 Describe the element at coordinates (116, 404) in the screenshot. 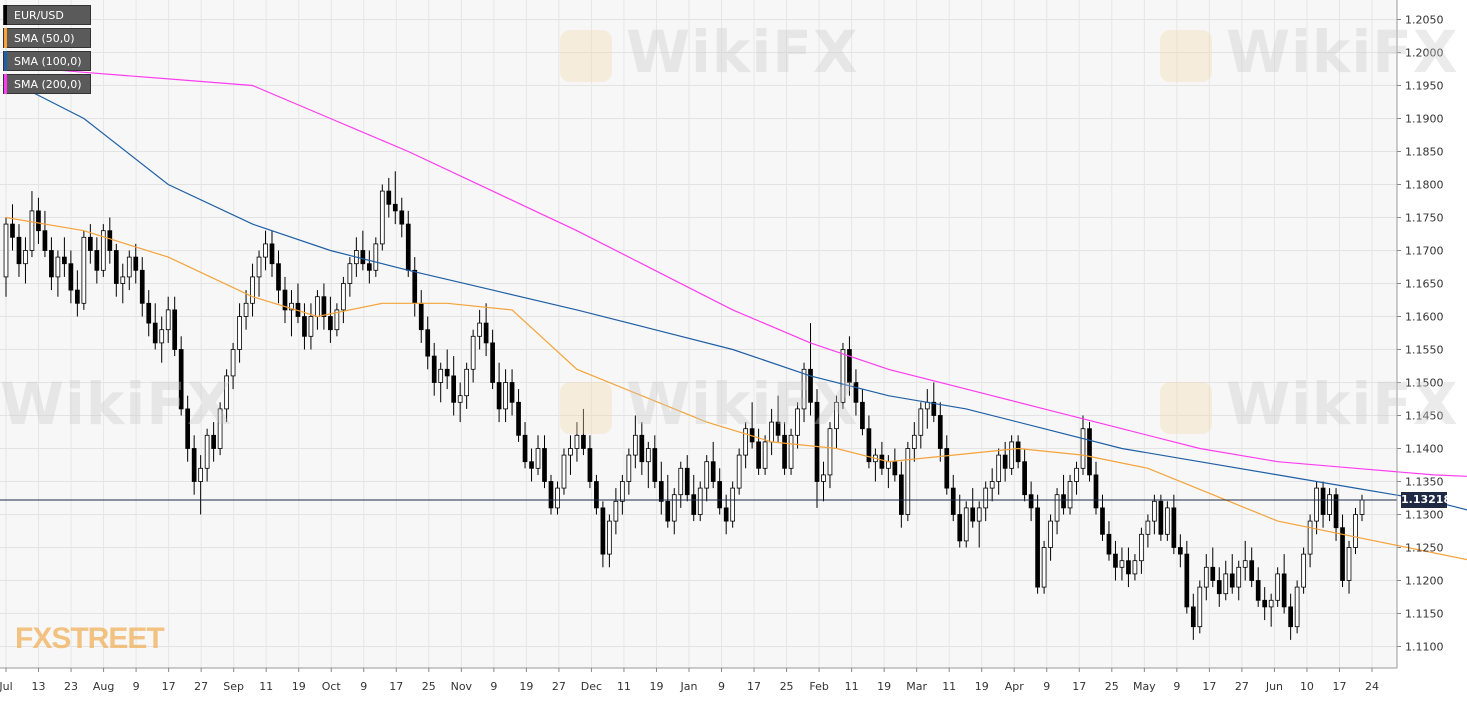

I see `watermark: WikiFX` at that location.